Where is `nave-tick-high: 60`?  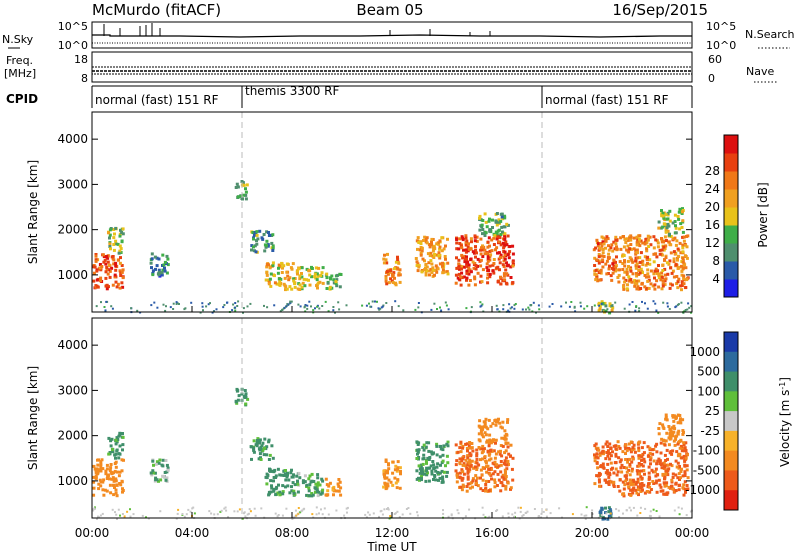 nave-tick-high: 60 is located at coordinates (715, 59).